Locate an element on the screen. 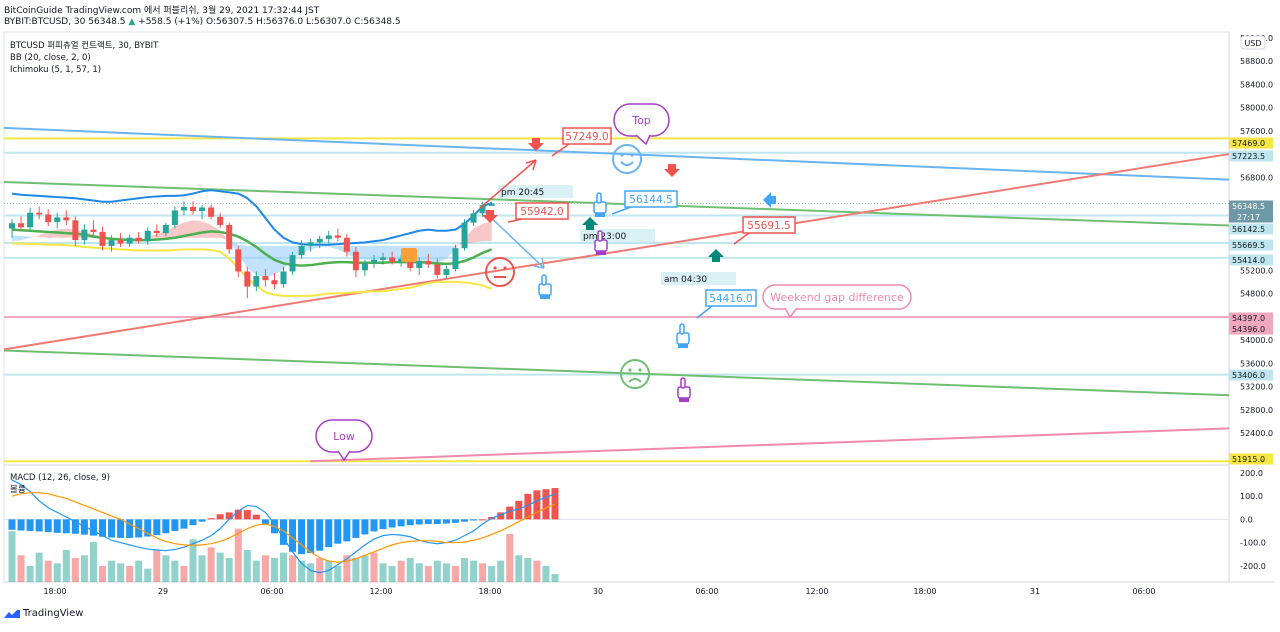  price-label-57249: 57249.0 is located at coordinates (581, 142).